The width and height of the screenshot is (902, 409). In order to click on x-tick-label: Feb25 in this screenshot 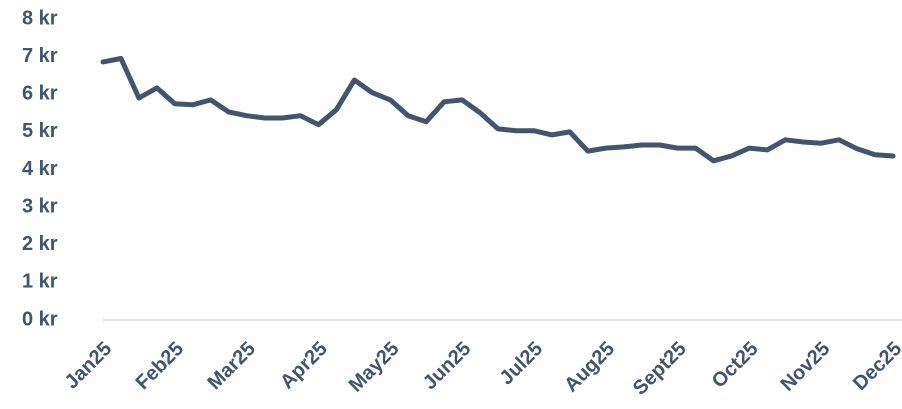, I will do `click(160, 366)`.